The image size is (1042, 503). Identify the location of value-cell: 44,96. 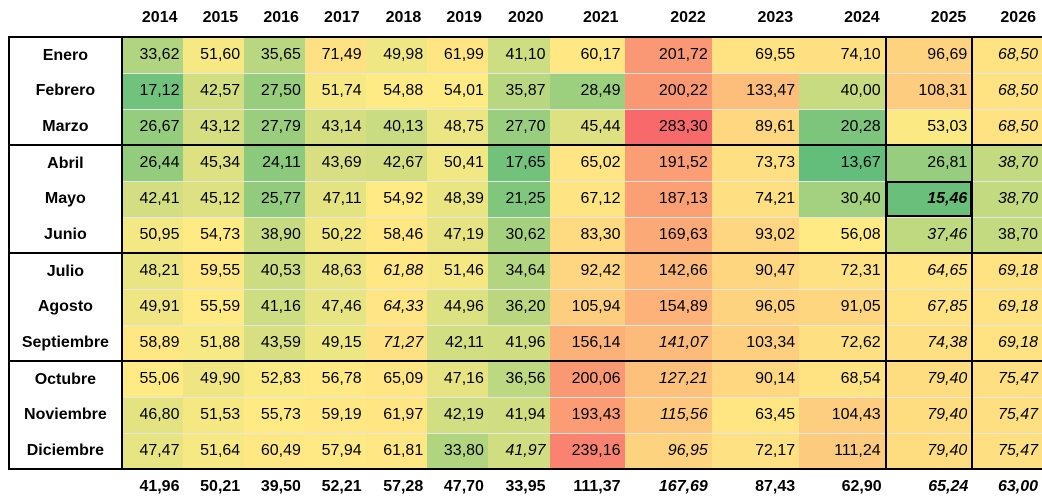
(457, 307).